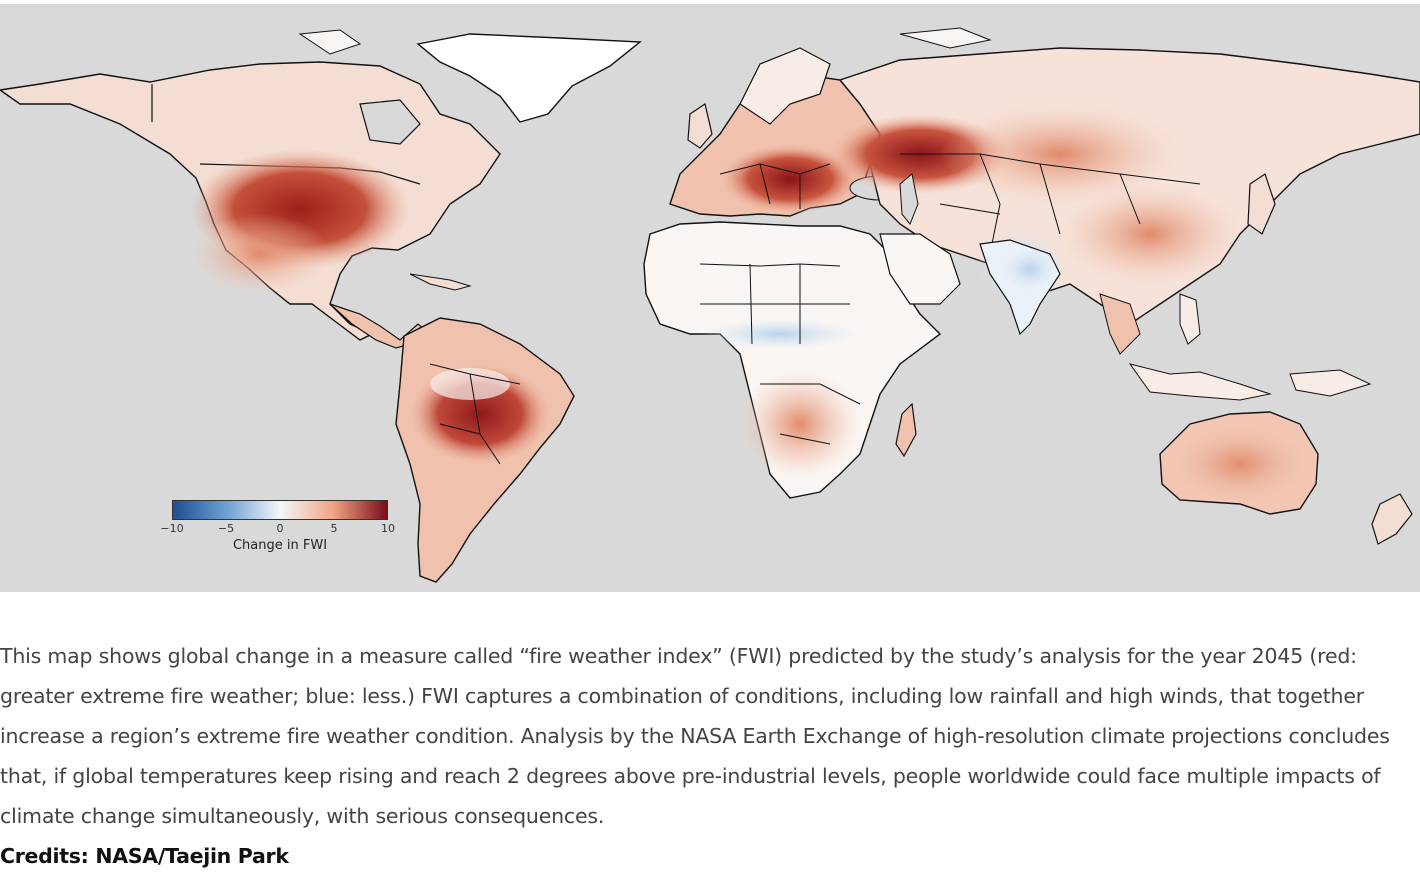 The image size is (1420, 876). I want to click on legend-tick: −5, so click(226, 528).